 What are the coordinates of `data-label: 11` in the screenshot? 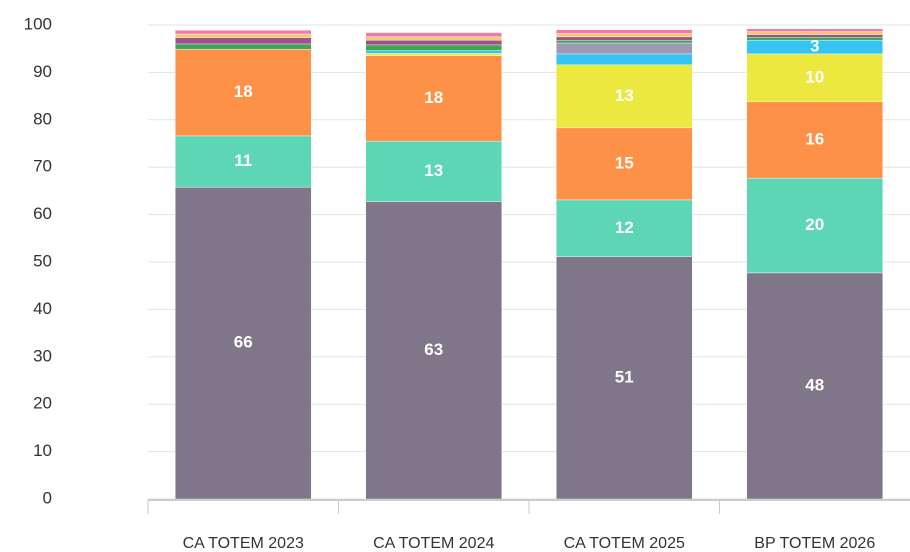 It's located at (243, 160).